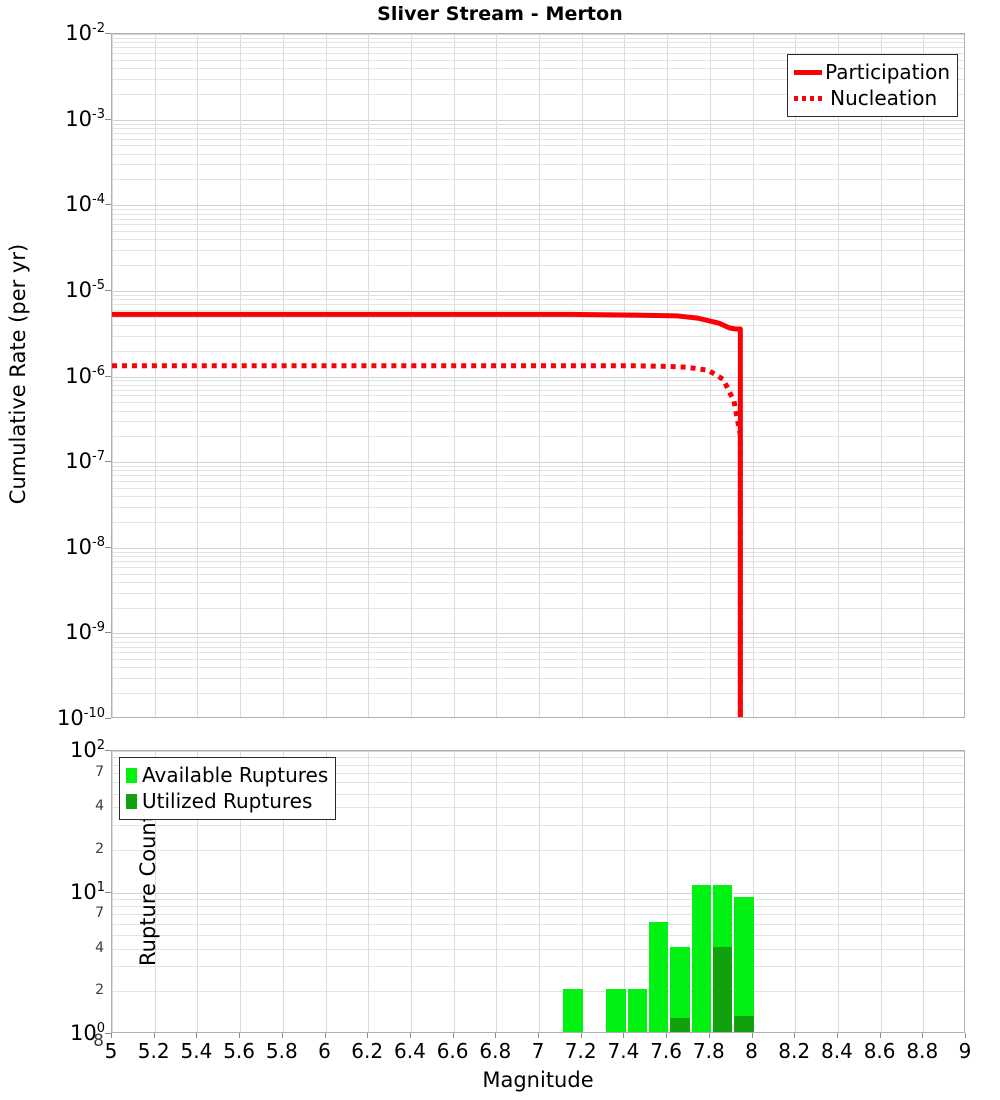 The image size is (1000, 1100). What do you see at coordinates (85, 546) in the screenshot?
I see `y-tick-label: 10⁻⁸` at bounding box center [85, 546].